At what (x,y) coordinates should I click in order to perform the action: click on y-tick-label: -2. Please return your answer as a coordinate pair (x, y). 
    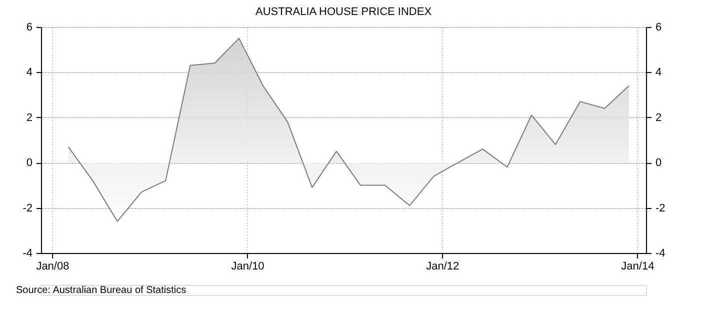
    Looking at the image, I should click on (27, 208).